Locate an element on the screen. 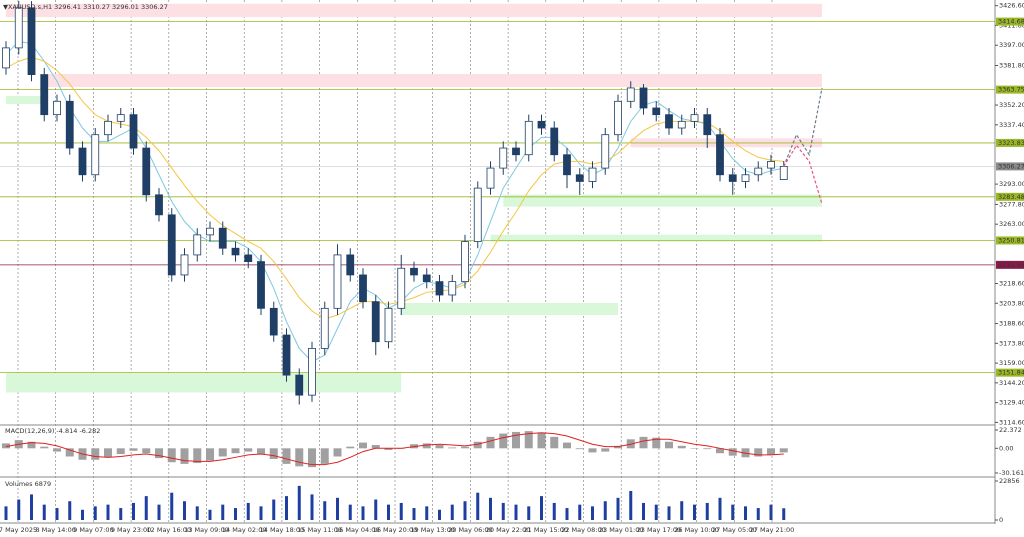 Image resolution: width=1024 pixels, height=537 pixels. volume-tick-label: 22856 is located at coordinates (1009, 481).